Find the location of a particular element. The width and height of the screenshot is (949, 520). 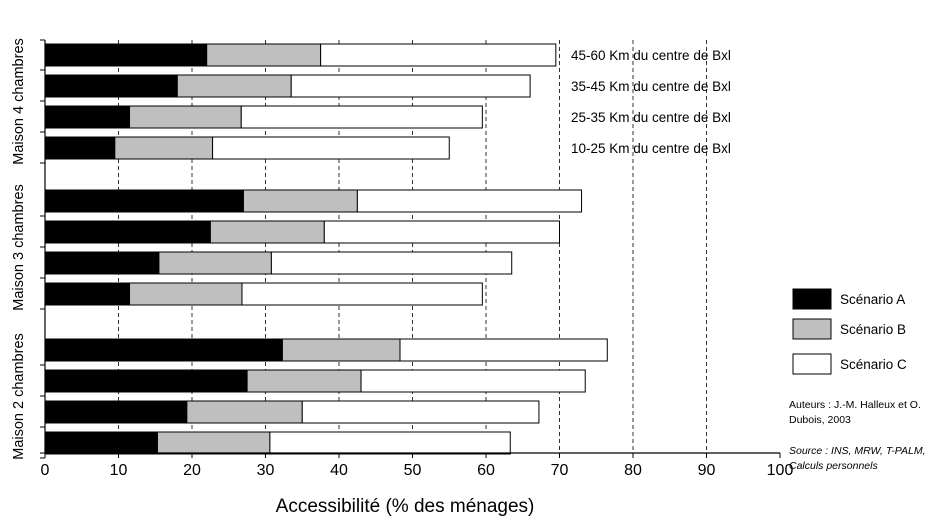

x-tick-label: 90 is located at coordinates (707, 470).